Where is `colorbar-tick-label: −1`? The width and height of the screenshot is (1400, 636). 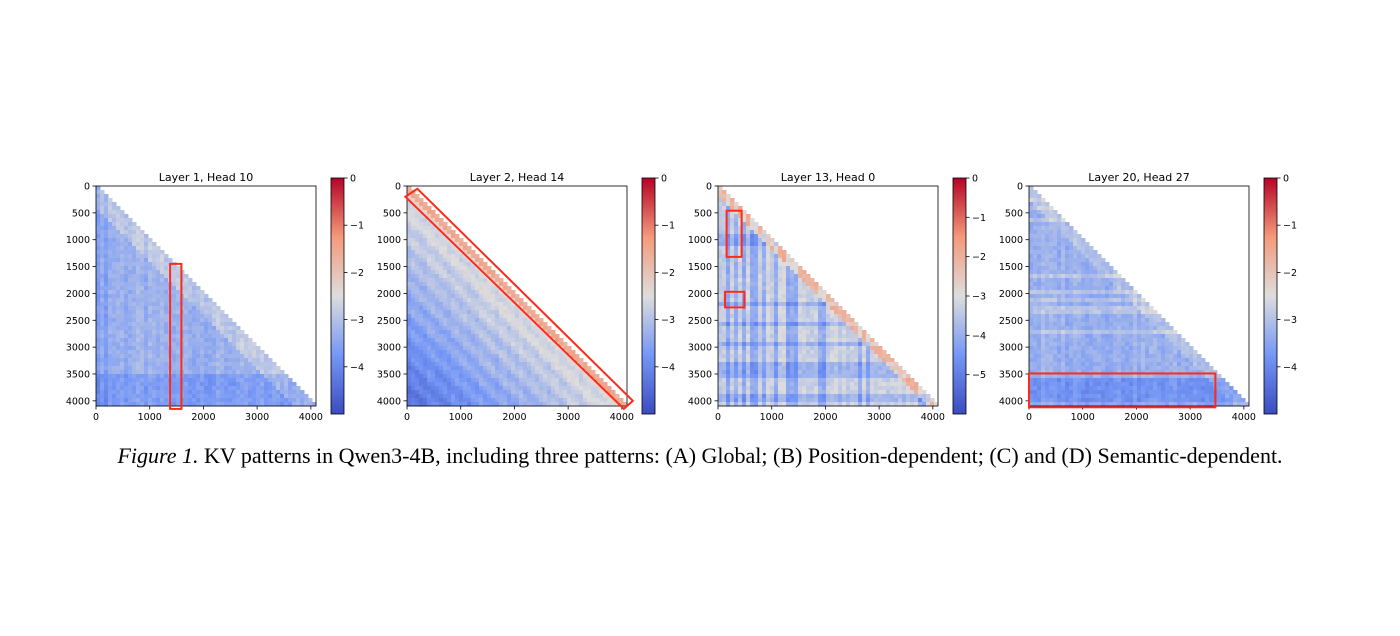
colorbar-tick-label: −1 is located at coordinates (668, 226).